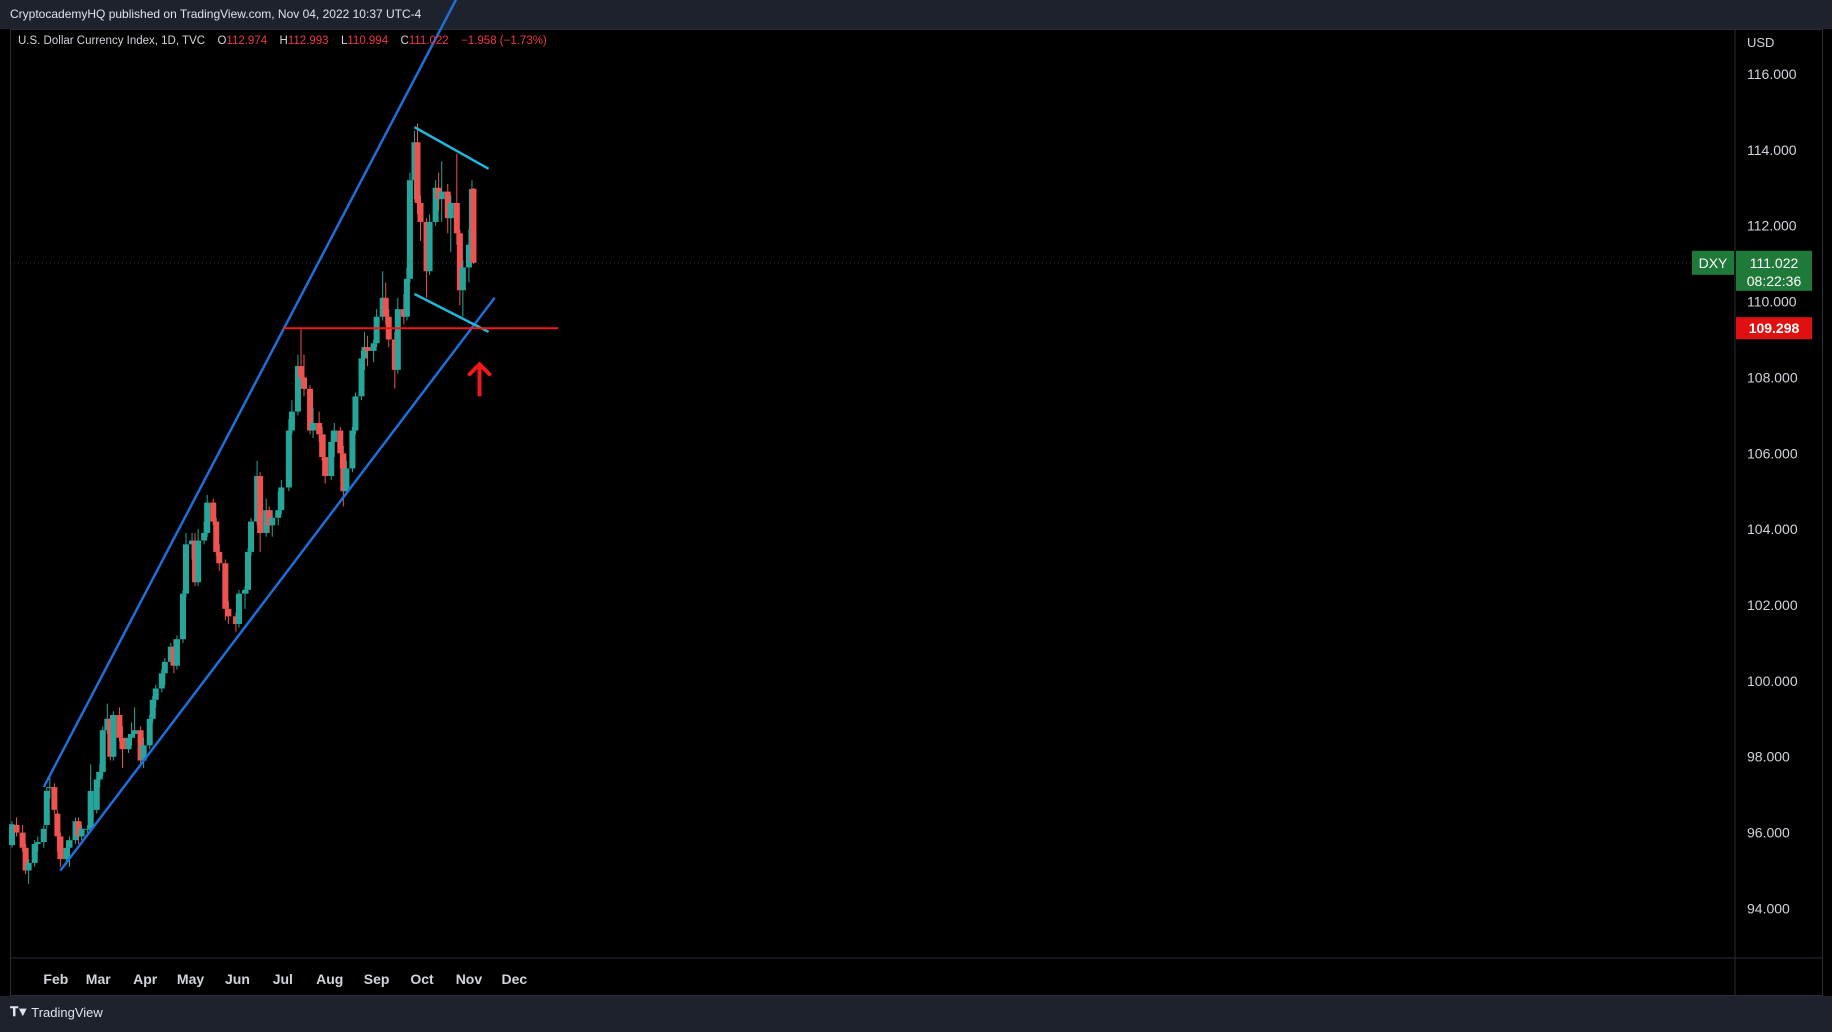 Image resolution: width=1832 pixels, height=1032 pixels. Describe the element at coordinates (451, 313) in the screenshot. I see `flag-lower-trendline` at that location.